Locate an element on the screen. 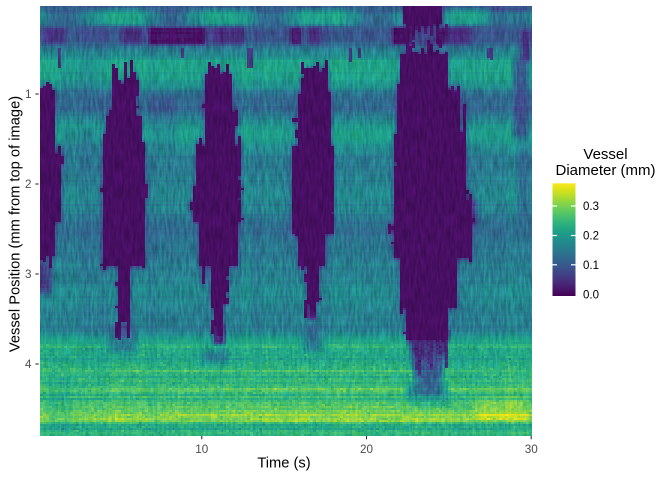  svg-text: 10 is located at coordinates (202, 449).